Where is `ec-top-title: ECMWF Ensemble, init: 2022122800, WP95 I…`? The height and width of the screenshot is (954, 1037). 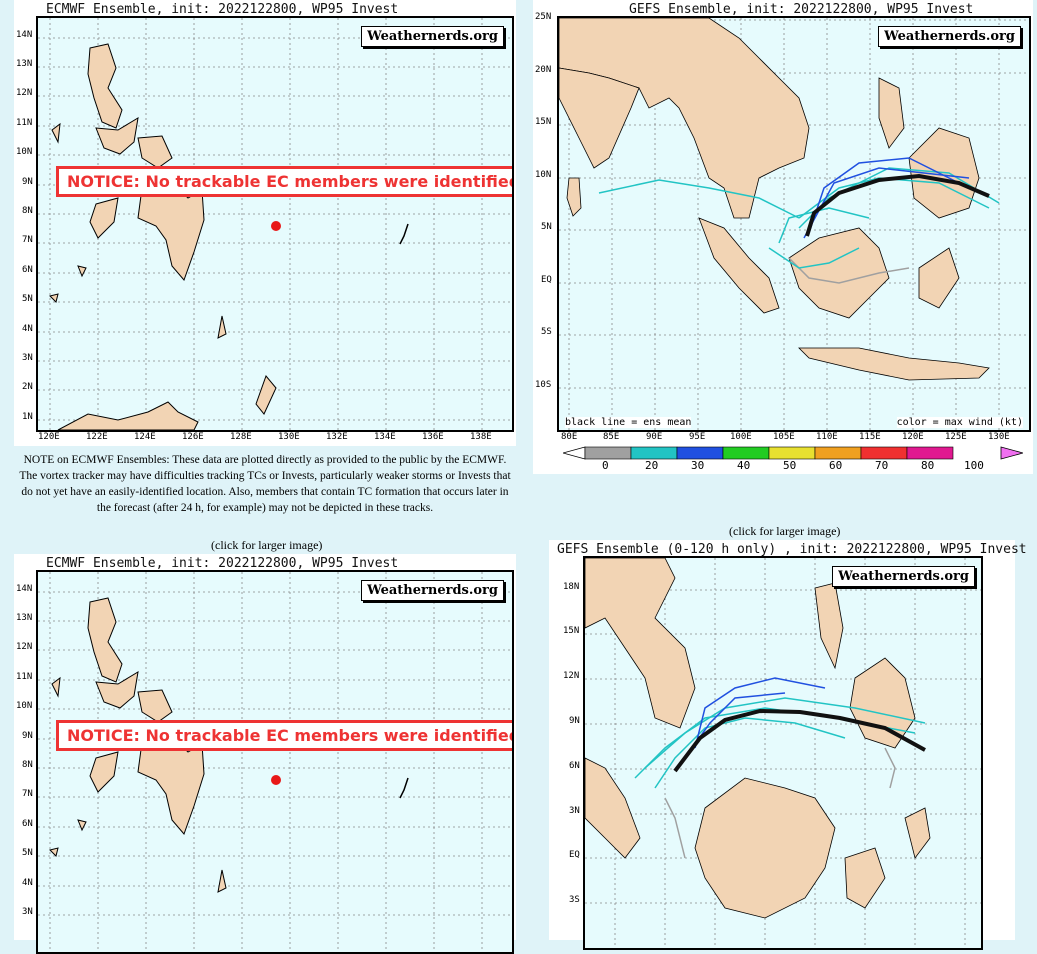 ec-top-title: ECMWF Ensemble, init: 2022122800, WP95 I… is located at coordinates (222, 9).